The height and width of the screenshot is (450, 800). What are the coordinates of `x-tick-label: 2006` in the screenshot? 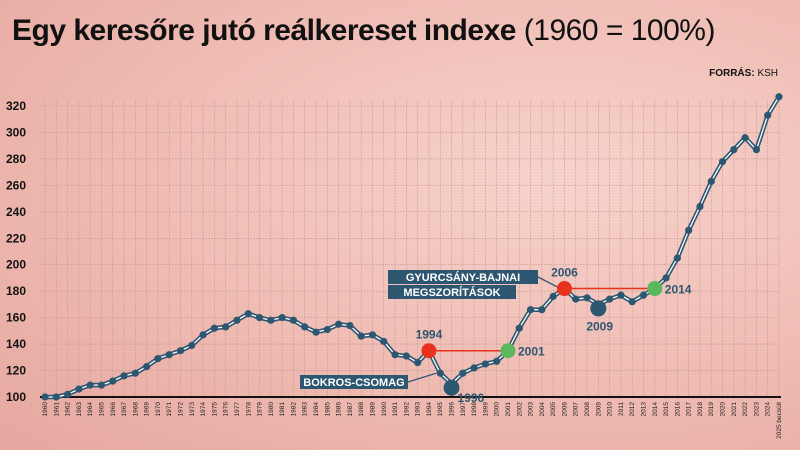 It's located at (564, 409).